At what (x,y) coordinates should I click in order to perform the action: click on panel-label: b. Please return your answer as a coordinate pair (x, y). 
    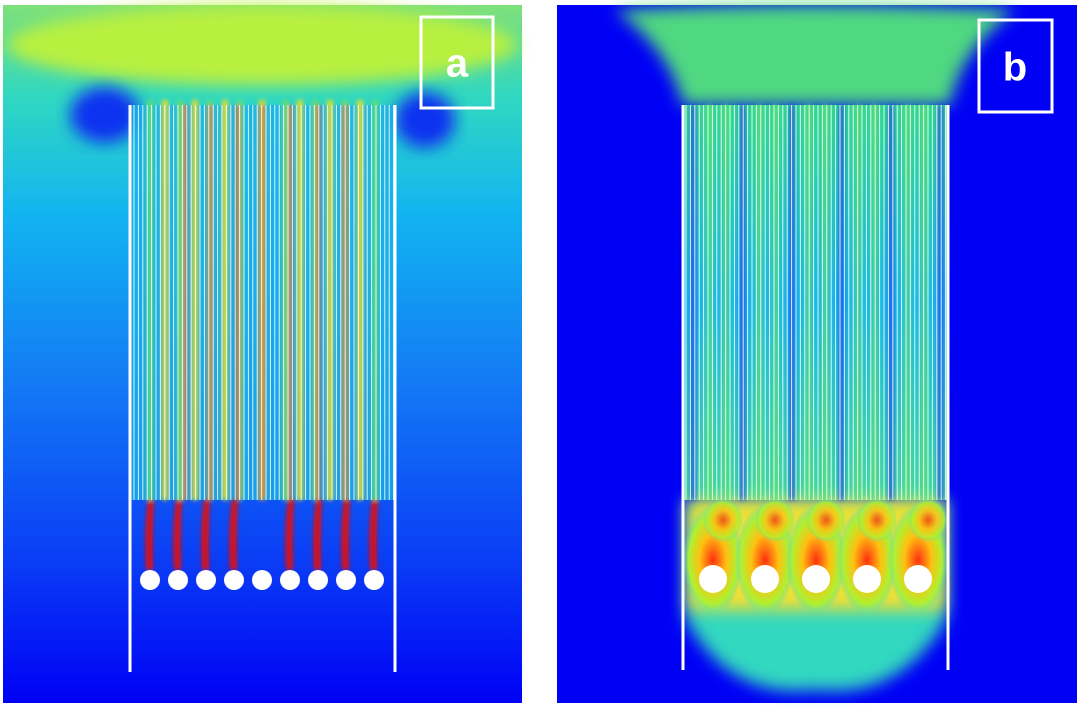
    Looking at the image, I should click on (1015, 68).